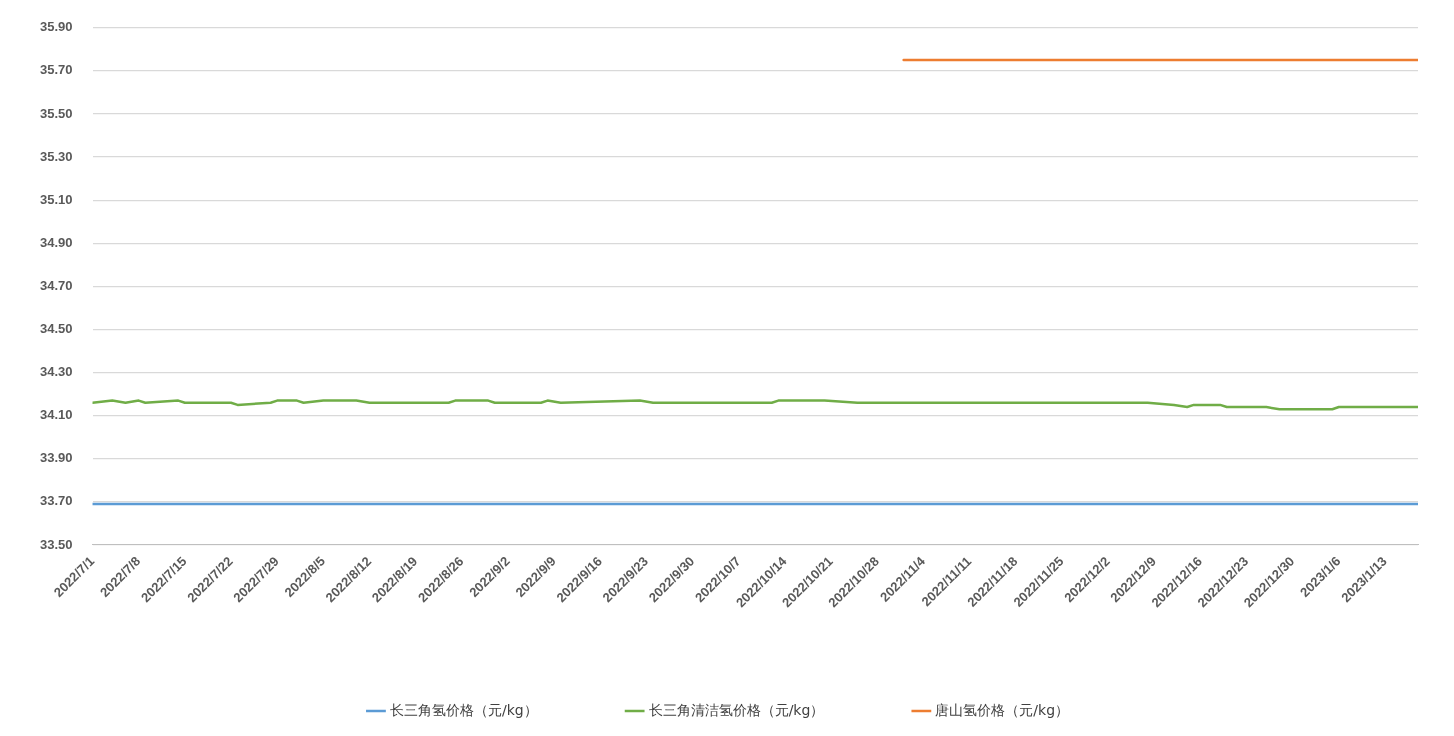 This screenshot has width=1454, height=736. I want to click on y-tick-label: 35.10, so click(56, 199).